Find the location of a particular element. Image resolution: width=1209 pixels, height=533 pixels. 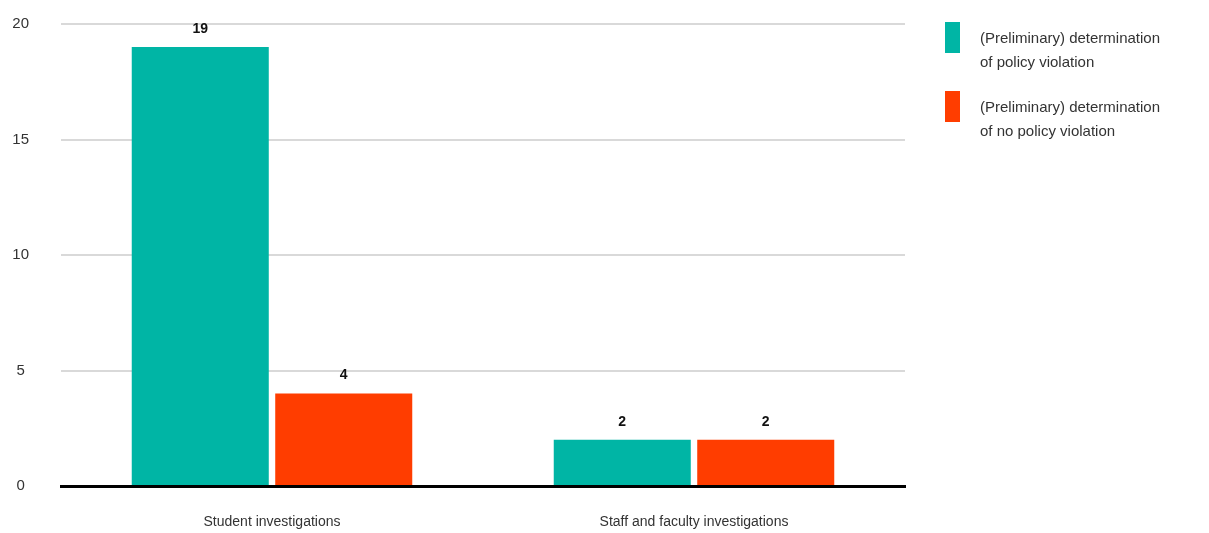

y-tick-label: 20 is located at coordinates (20, 23).